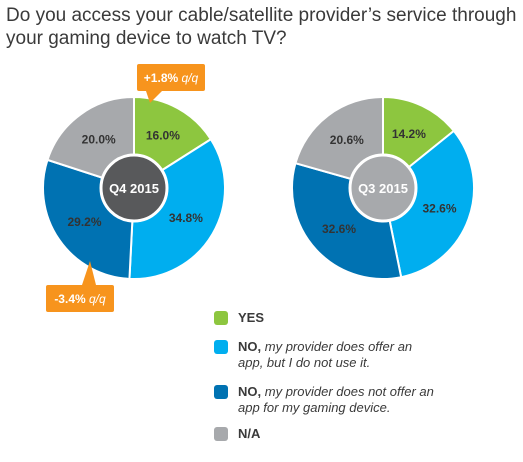  What do you see at coordinates (186, 218) in the screenshot?
I see `slice-label-q4-2015-no-app: 34.8%` at bounding box center [186, 218].